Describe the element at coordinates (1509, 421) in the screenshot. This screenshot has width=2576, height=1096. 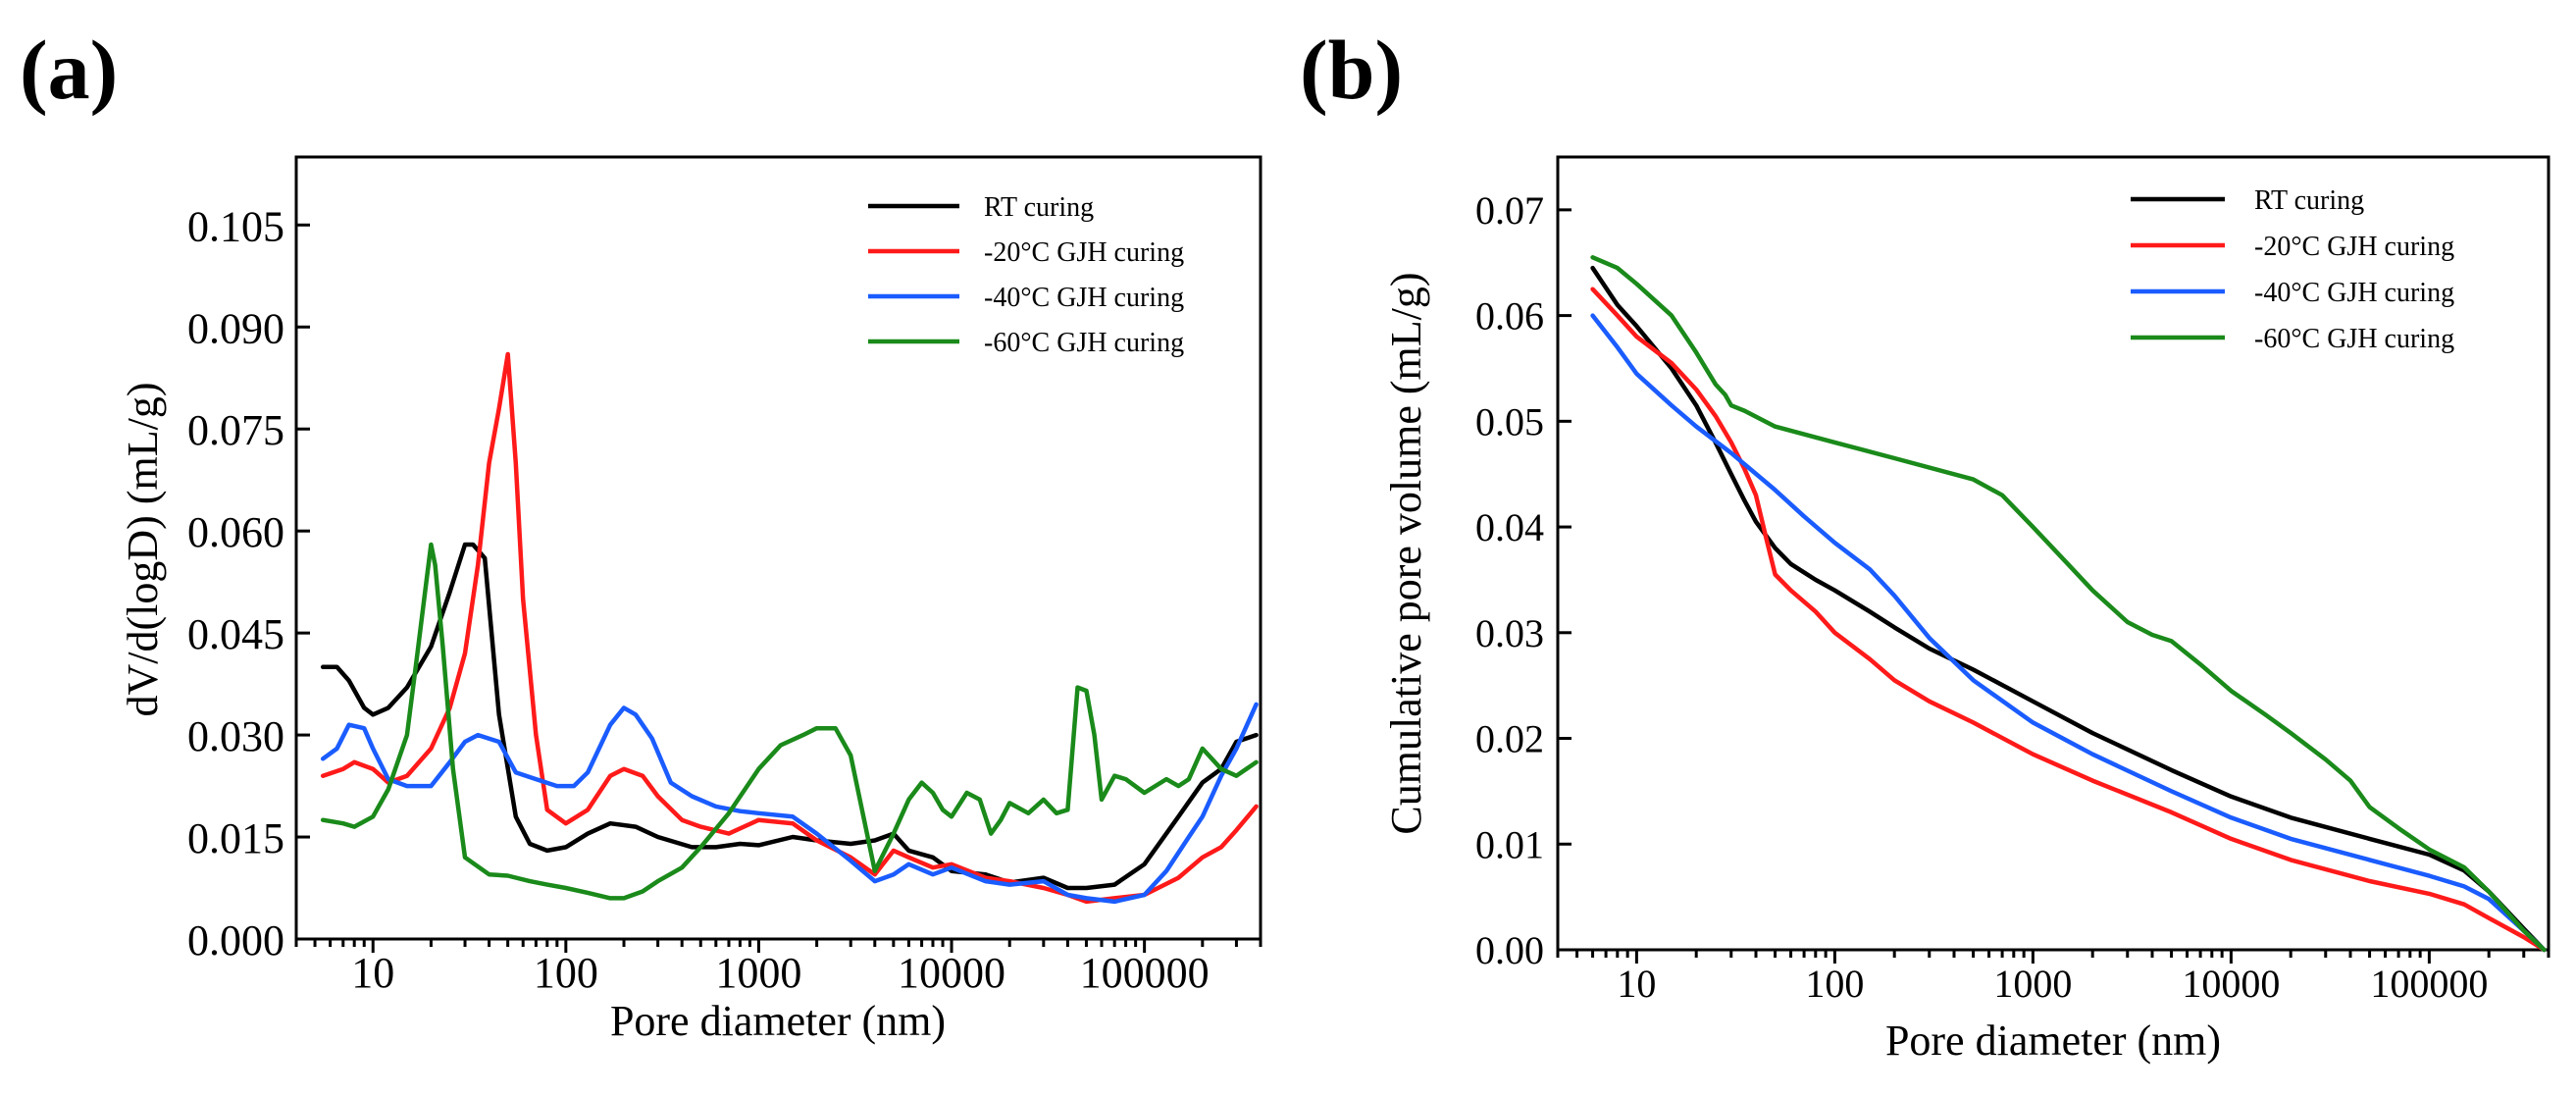
I see `y-tick-label: 0.05` at that location.